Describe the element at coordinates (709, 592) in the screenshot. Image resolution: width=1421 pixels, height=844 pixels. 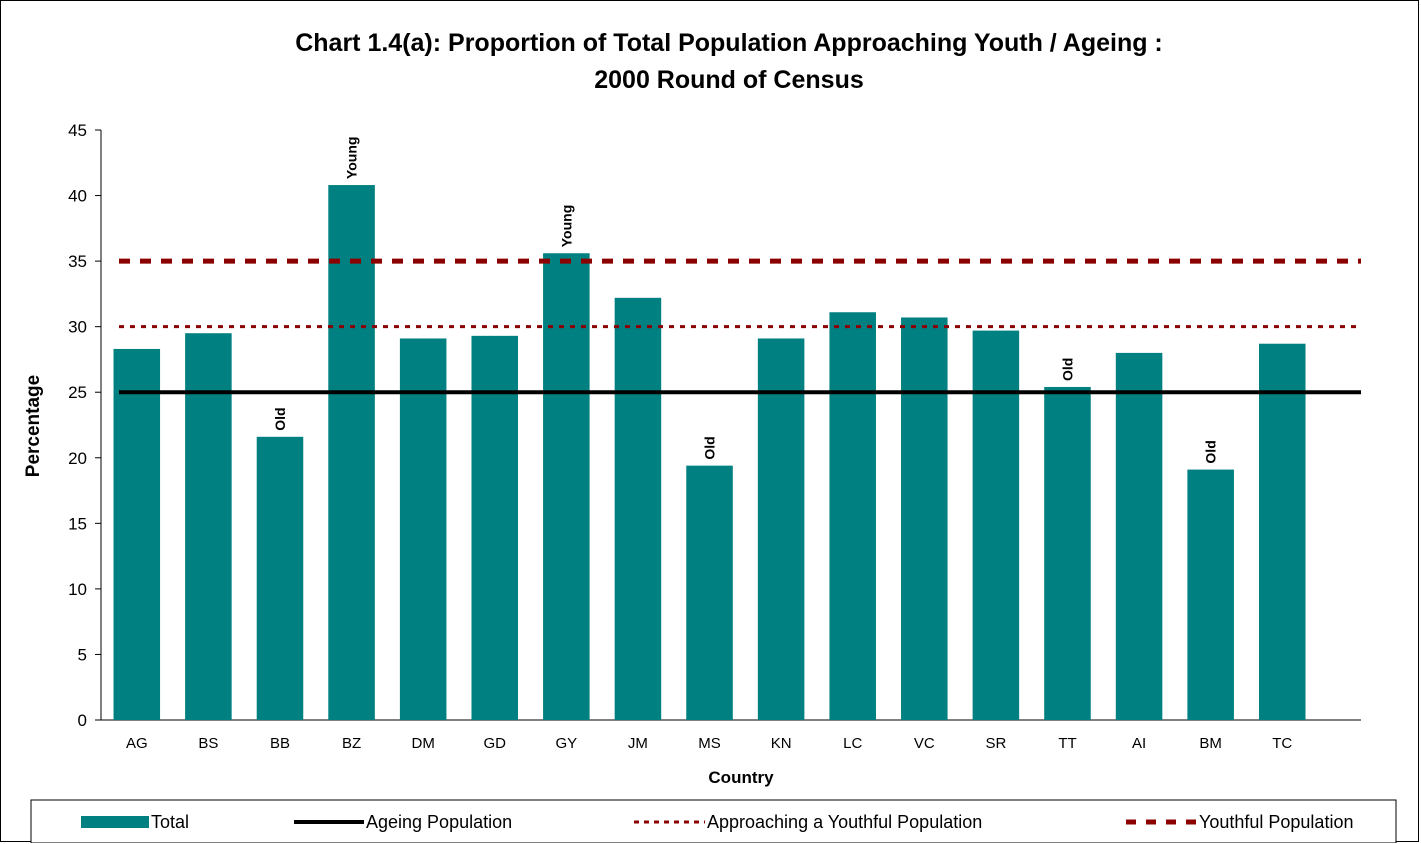
I see `bar-ms` at that location.